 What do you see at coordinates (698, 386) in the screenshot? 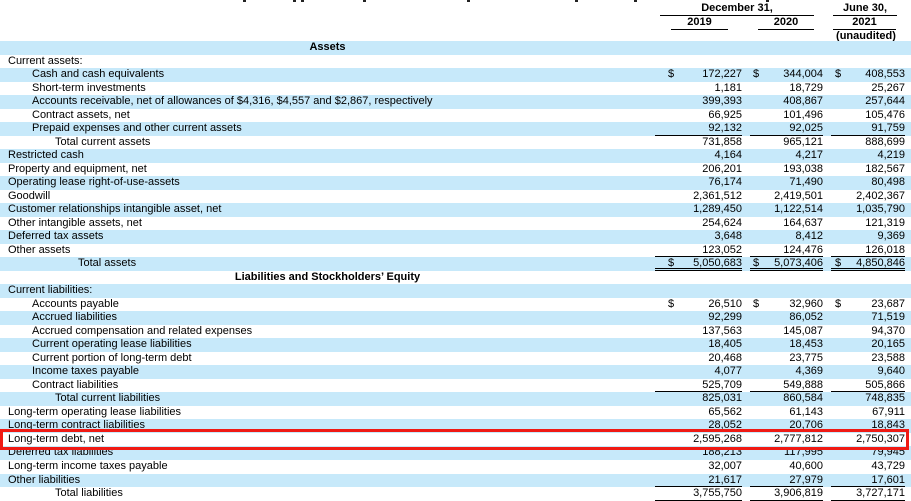
I see `amount-2019: 525,709` at bounding box center [698, 386].